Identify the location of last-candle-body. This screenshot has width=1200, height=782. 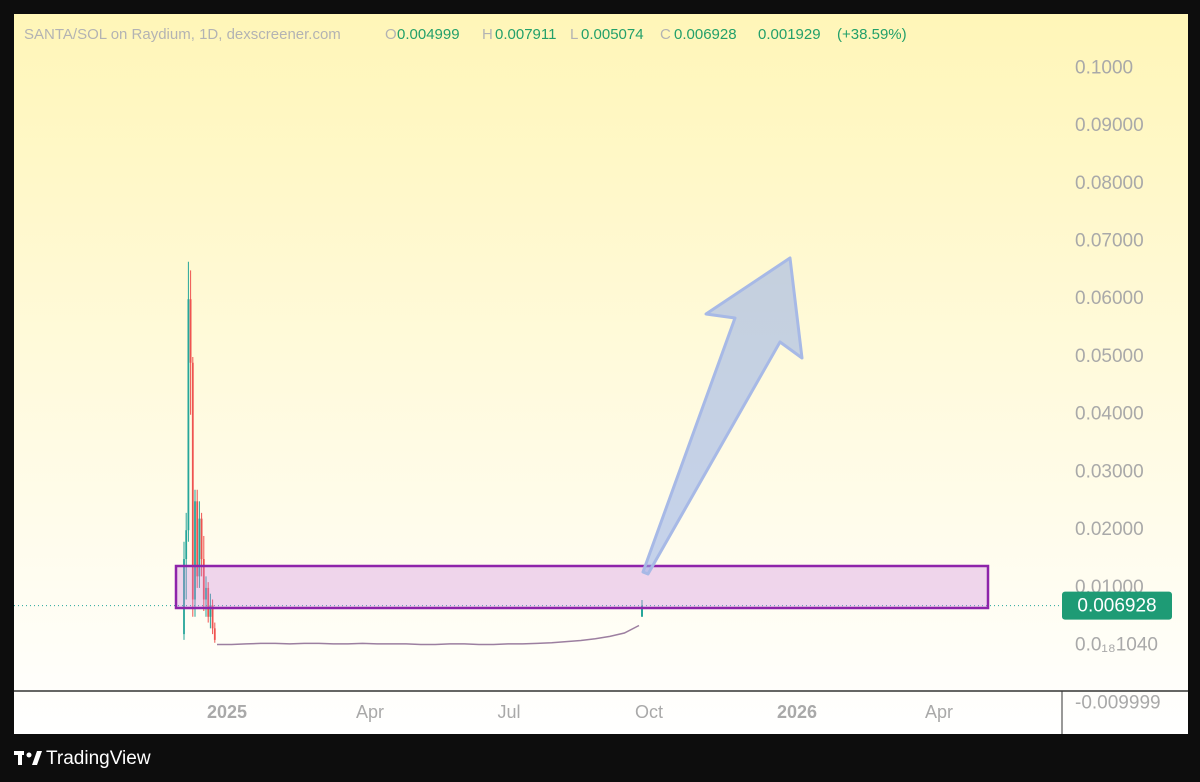
(642, 611).